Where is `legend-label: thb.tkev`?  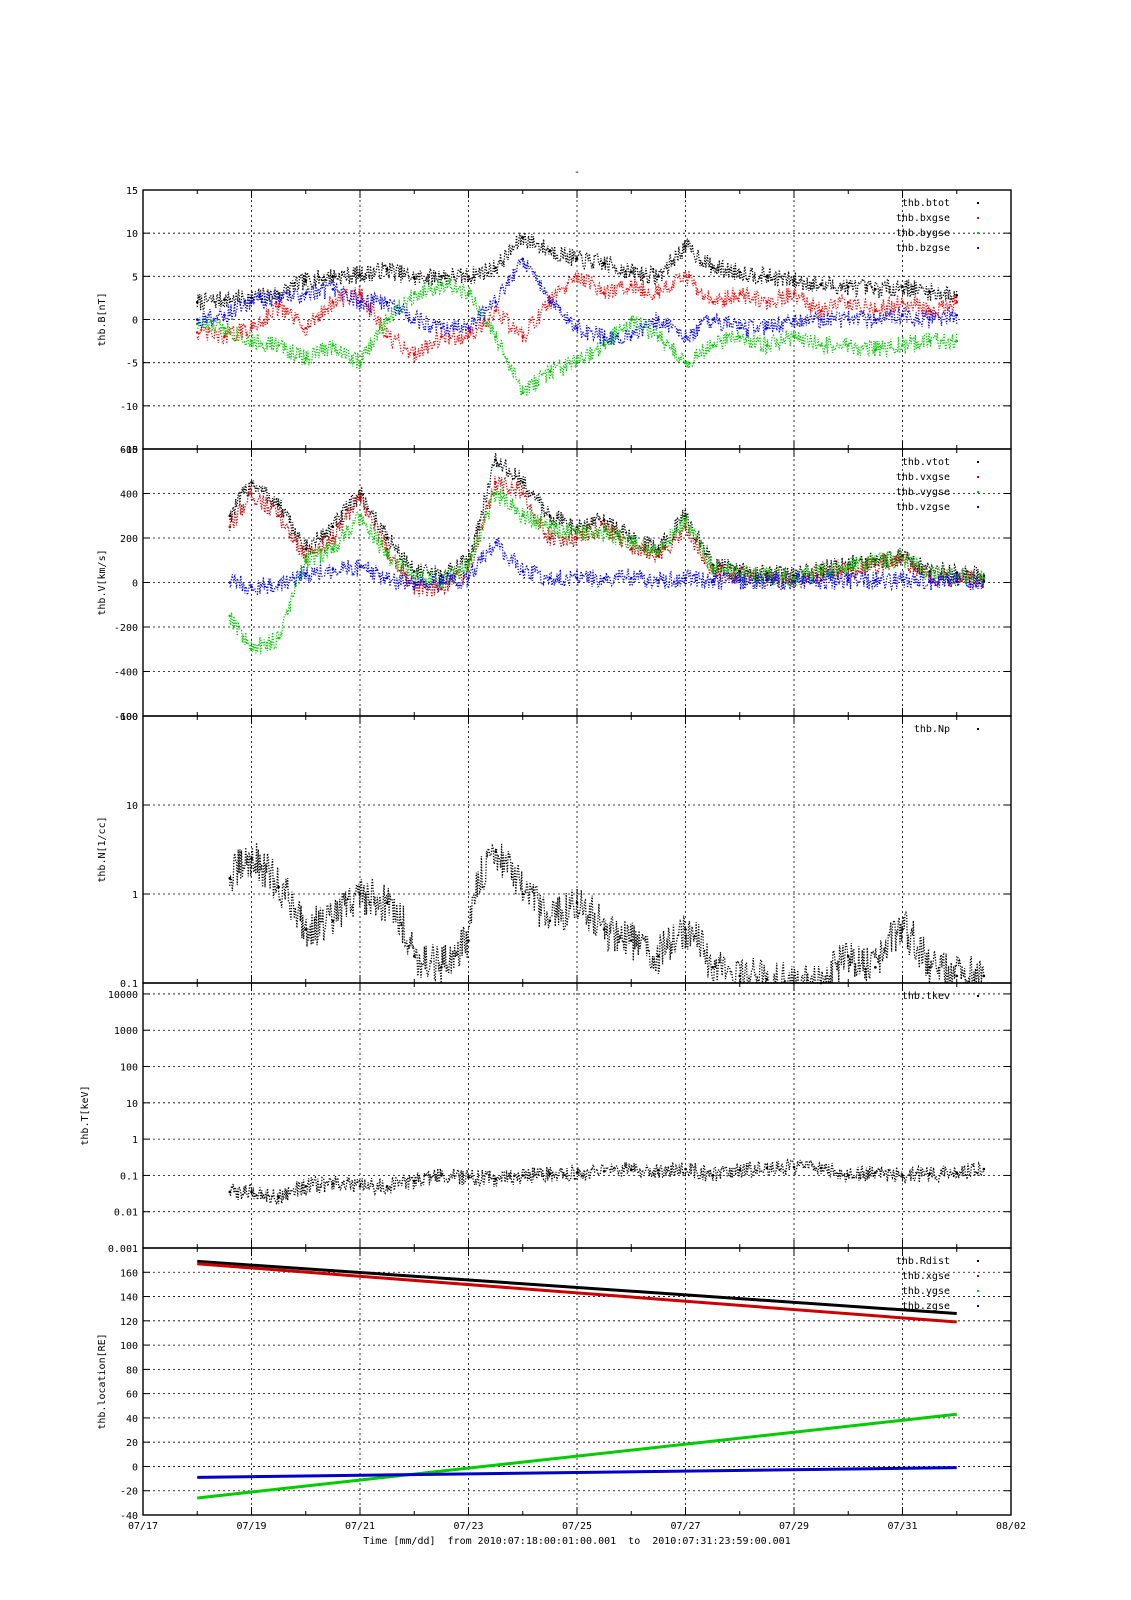 legend-label: thb.tkev is located at coordinates (926, 996).